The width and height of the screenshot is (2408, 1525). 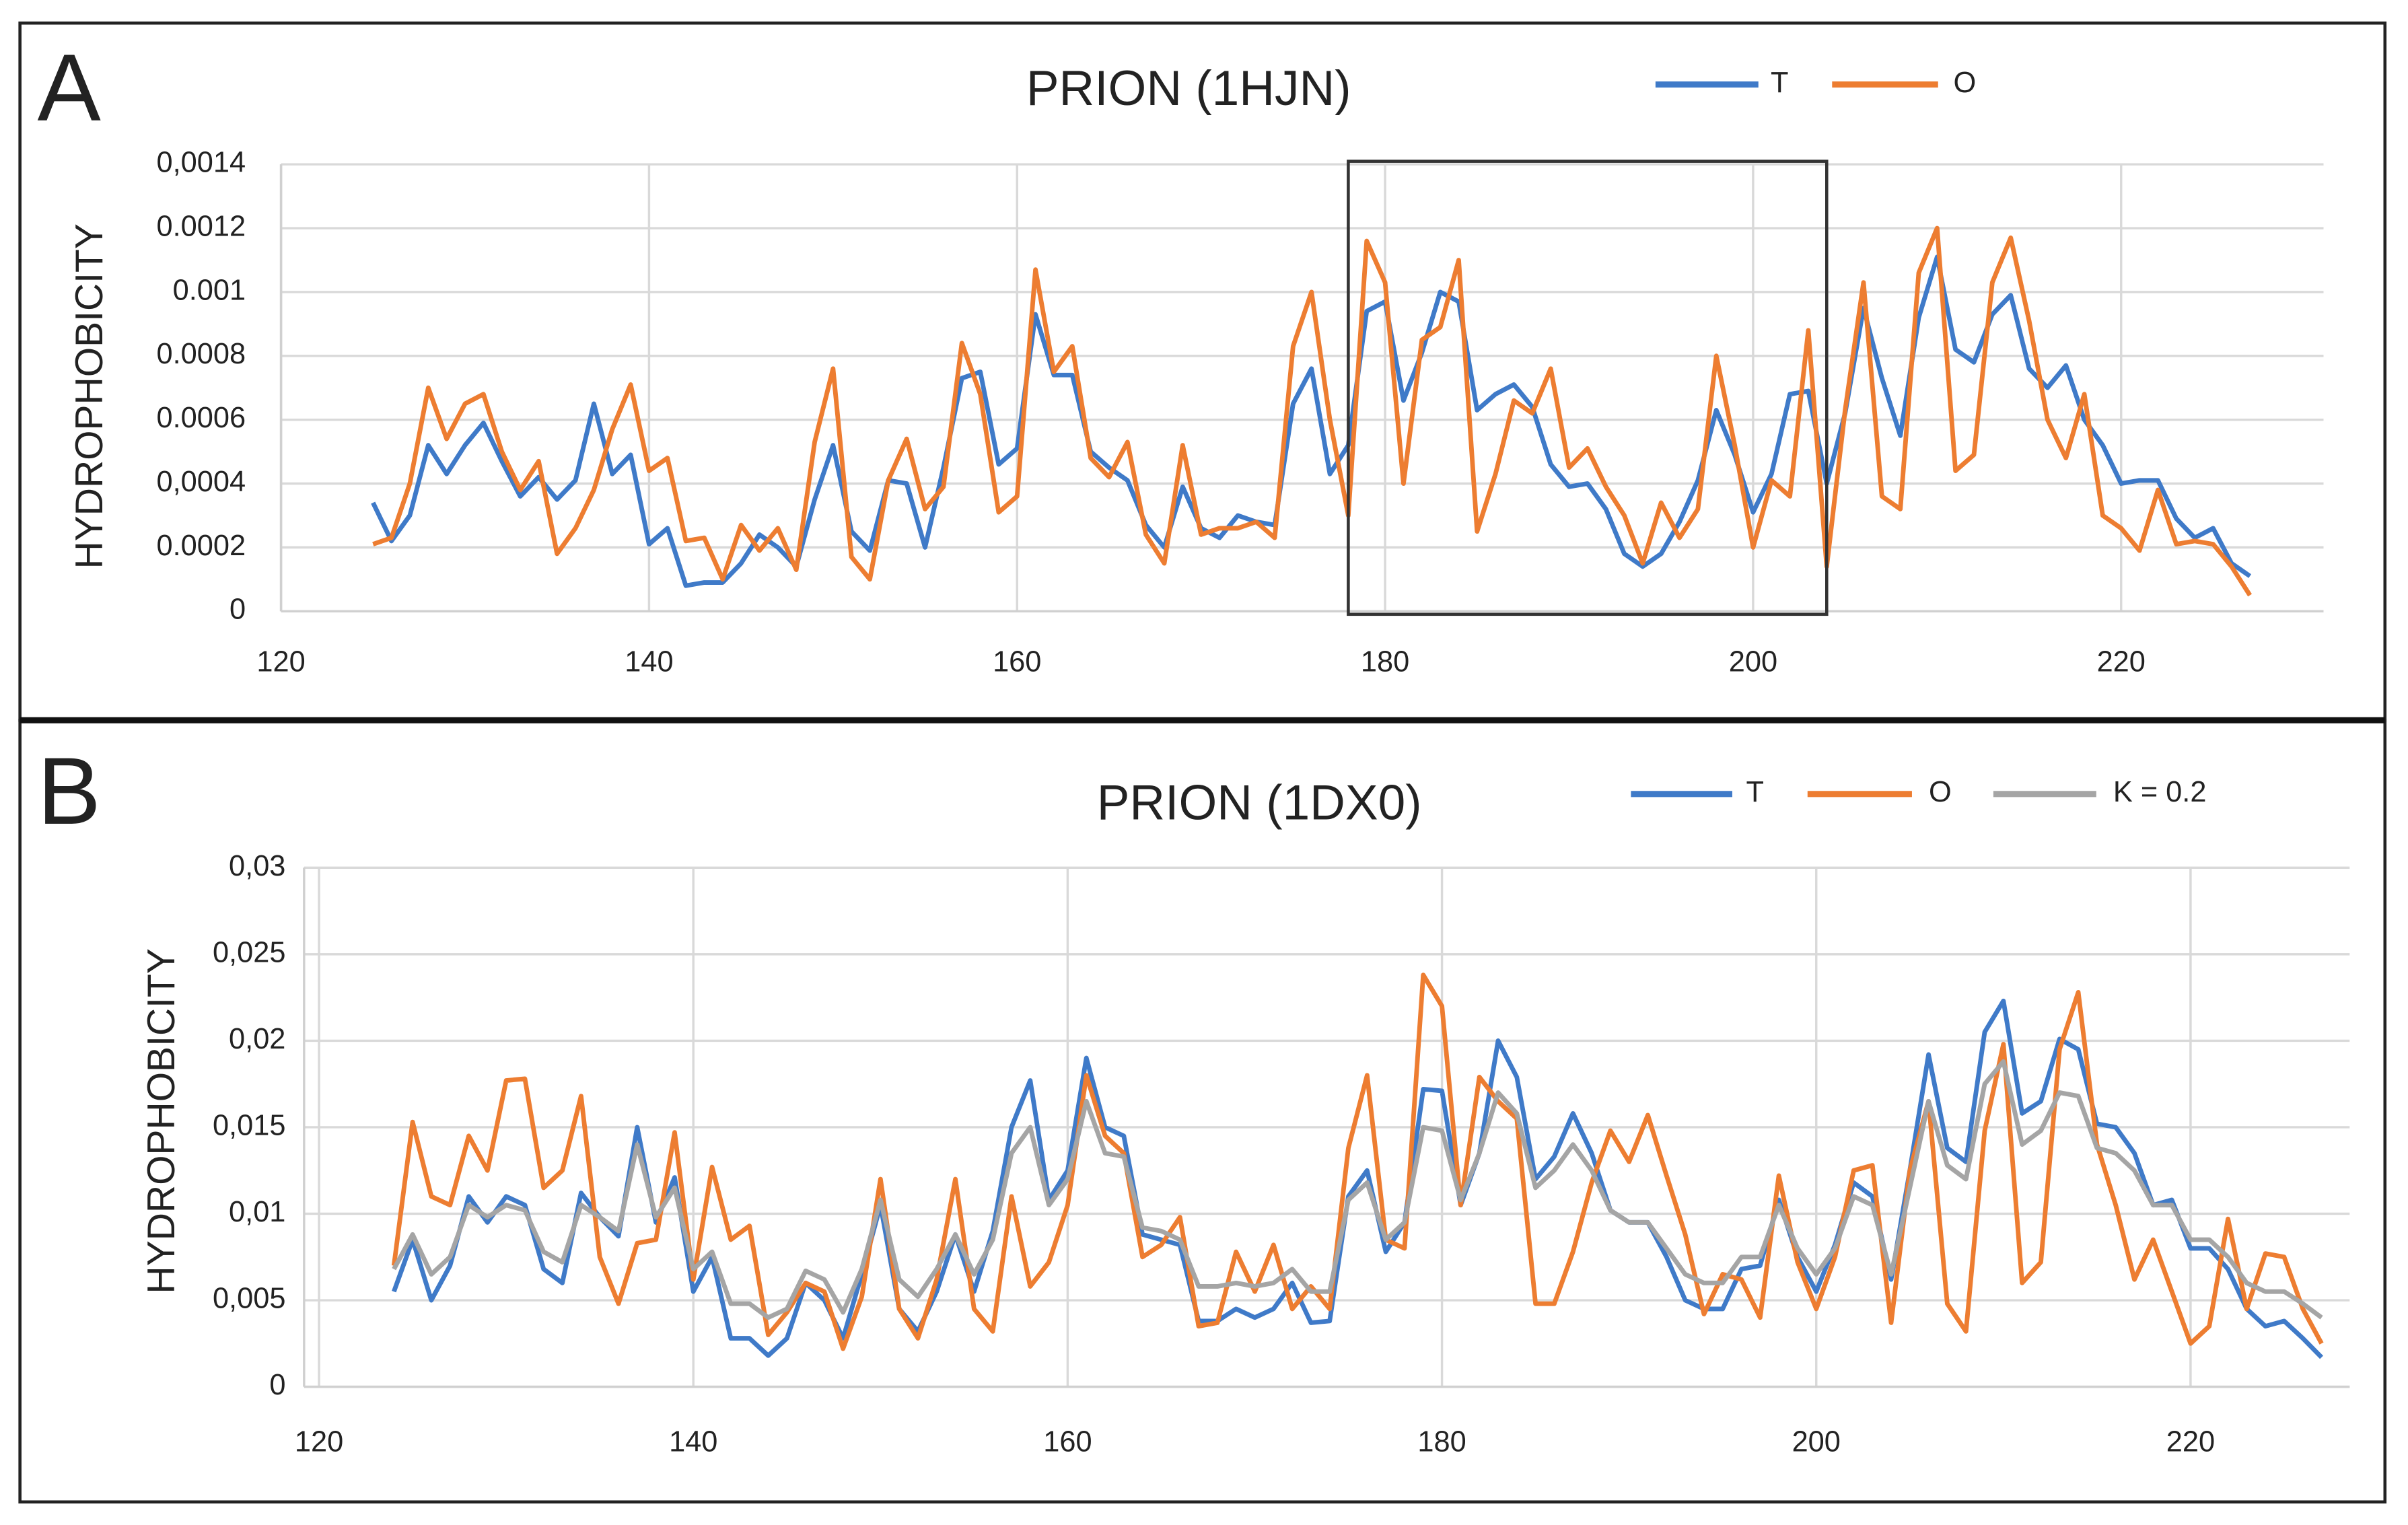 What do you see at coordinates (257, 1212) in the screenshot?
I see `y-tick-label: 0,01` at bounding box center [257, 1212].